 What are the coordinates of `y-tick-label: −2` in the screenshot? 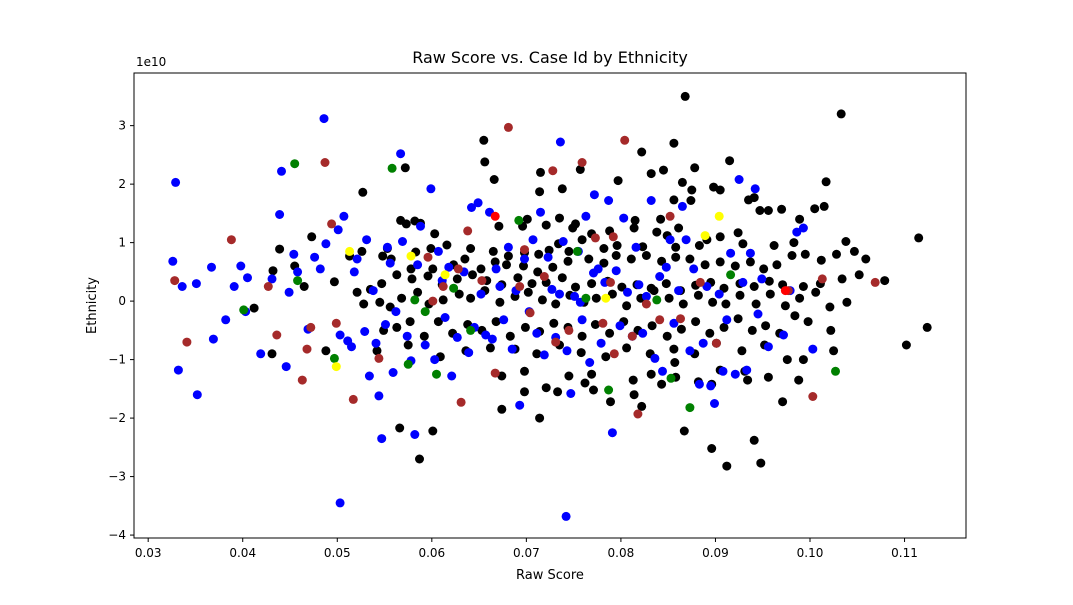 It's located at (117, 418).